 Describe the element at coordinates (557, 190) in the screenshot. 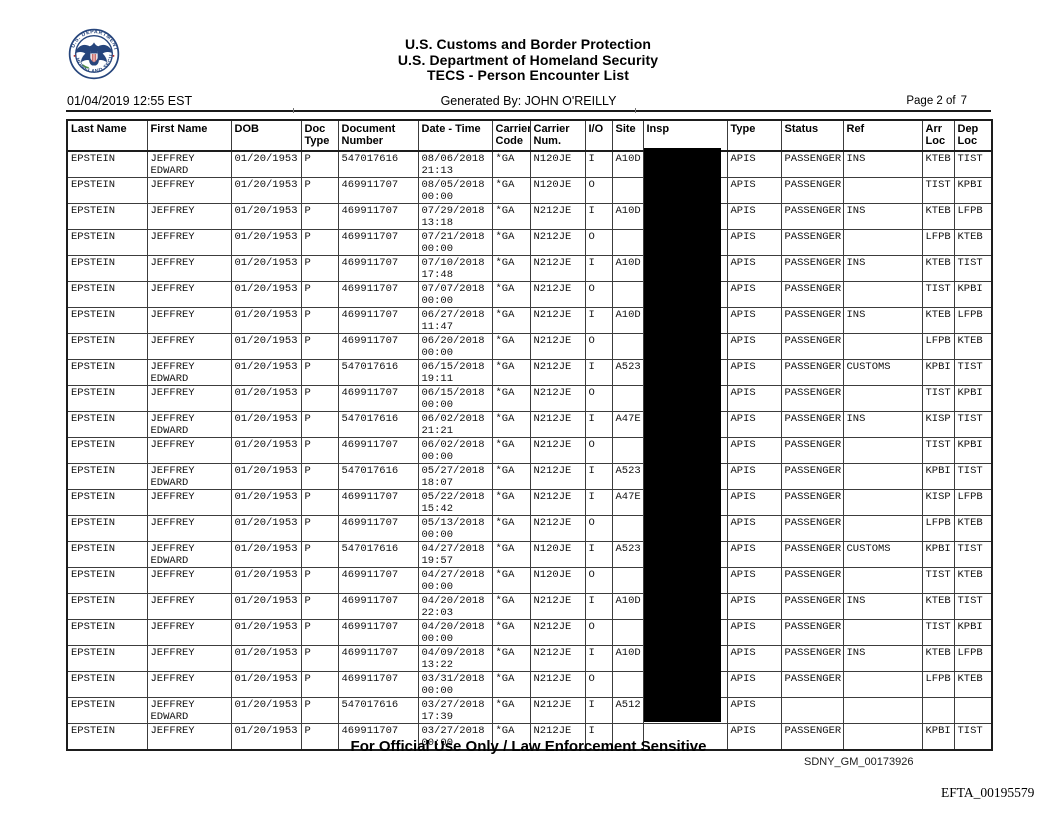

I see `table-cell: N120JE` at that location.